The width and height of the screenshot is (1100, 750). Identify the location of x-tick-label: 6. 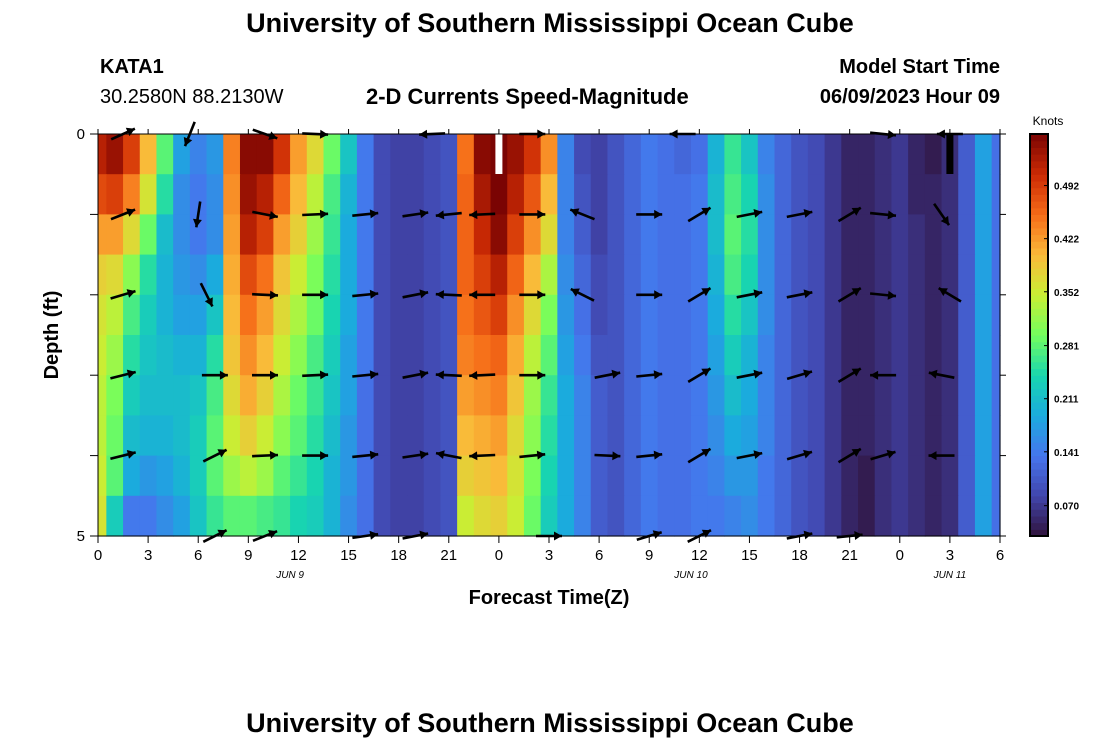
(198, 555).